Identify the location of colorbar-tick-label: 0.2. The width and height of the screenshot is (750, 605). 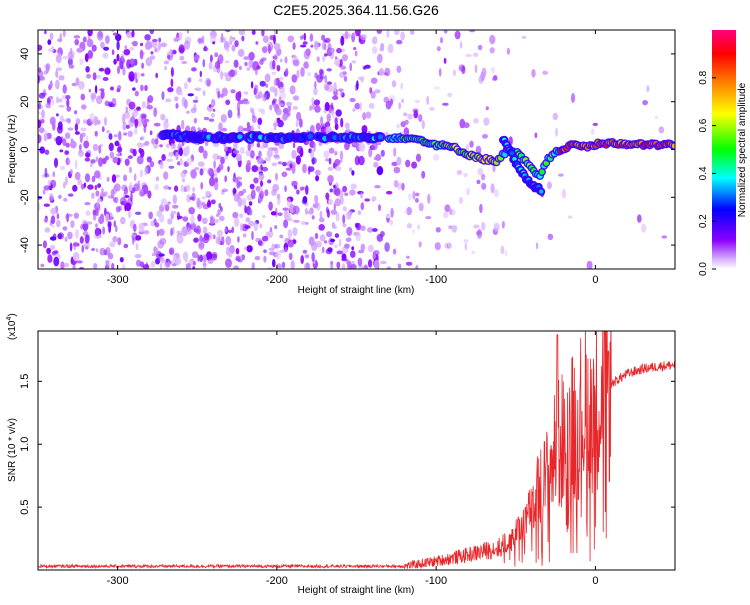
(703, 221).